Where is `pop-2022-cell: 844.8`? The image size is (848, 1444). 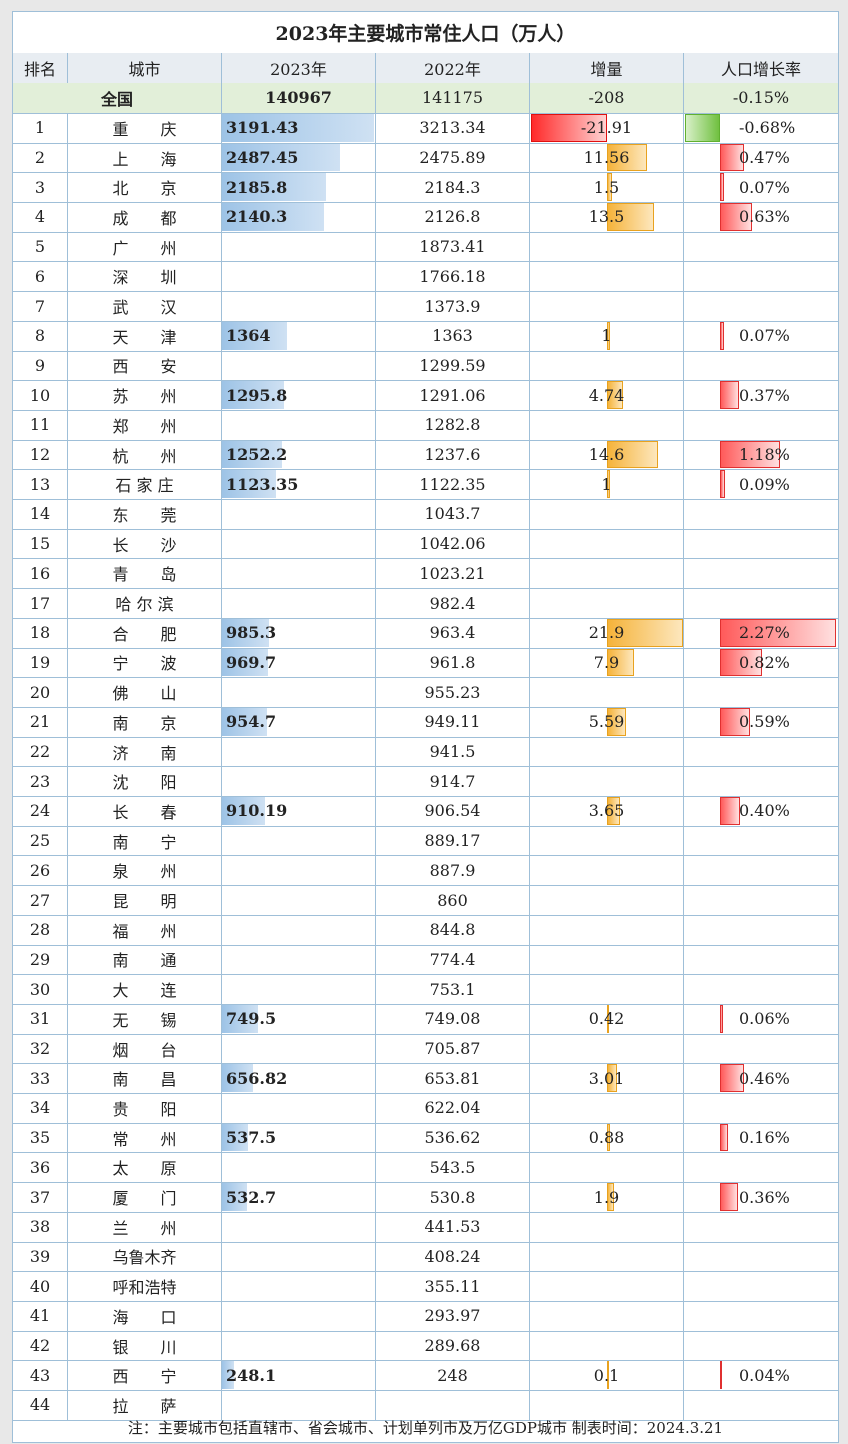 pop-2022-cell: 844.8 is located at coordinates (453, 929).